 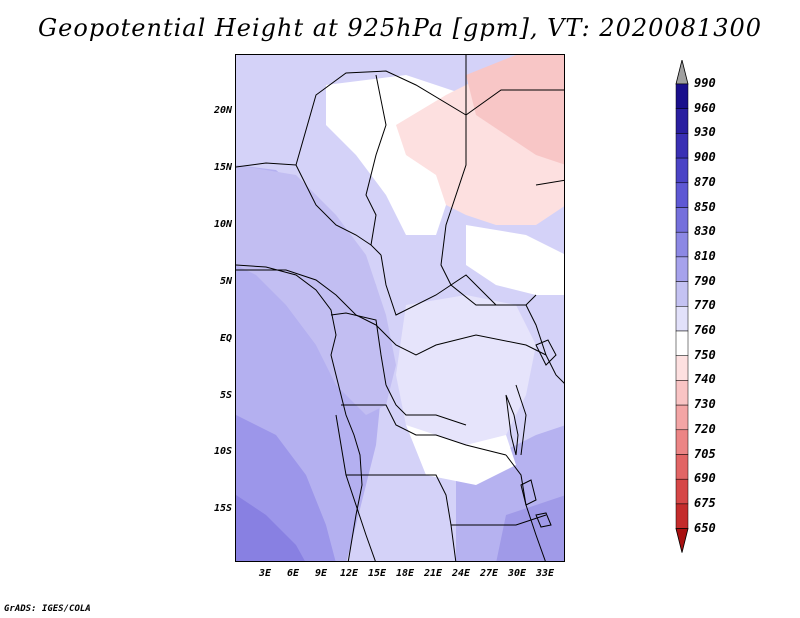 What do you see at coordinates (222, 110) in the screenshot?
I see `lat-label: 20N` at bounding box center [222, 110].